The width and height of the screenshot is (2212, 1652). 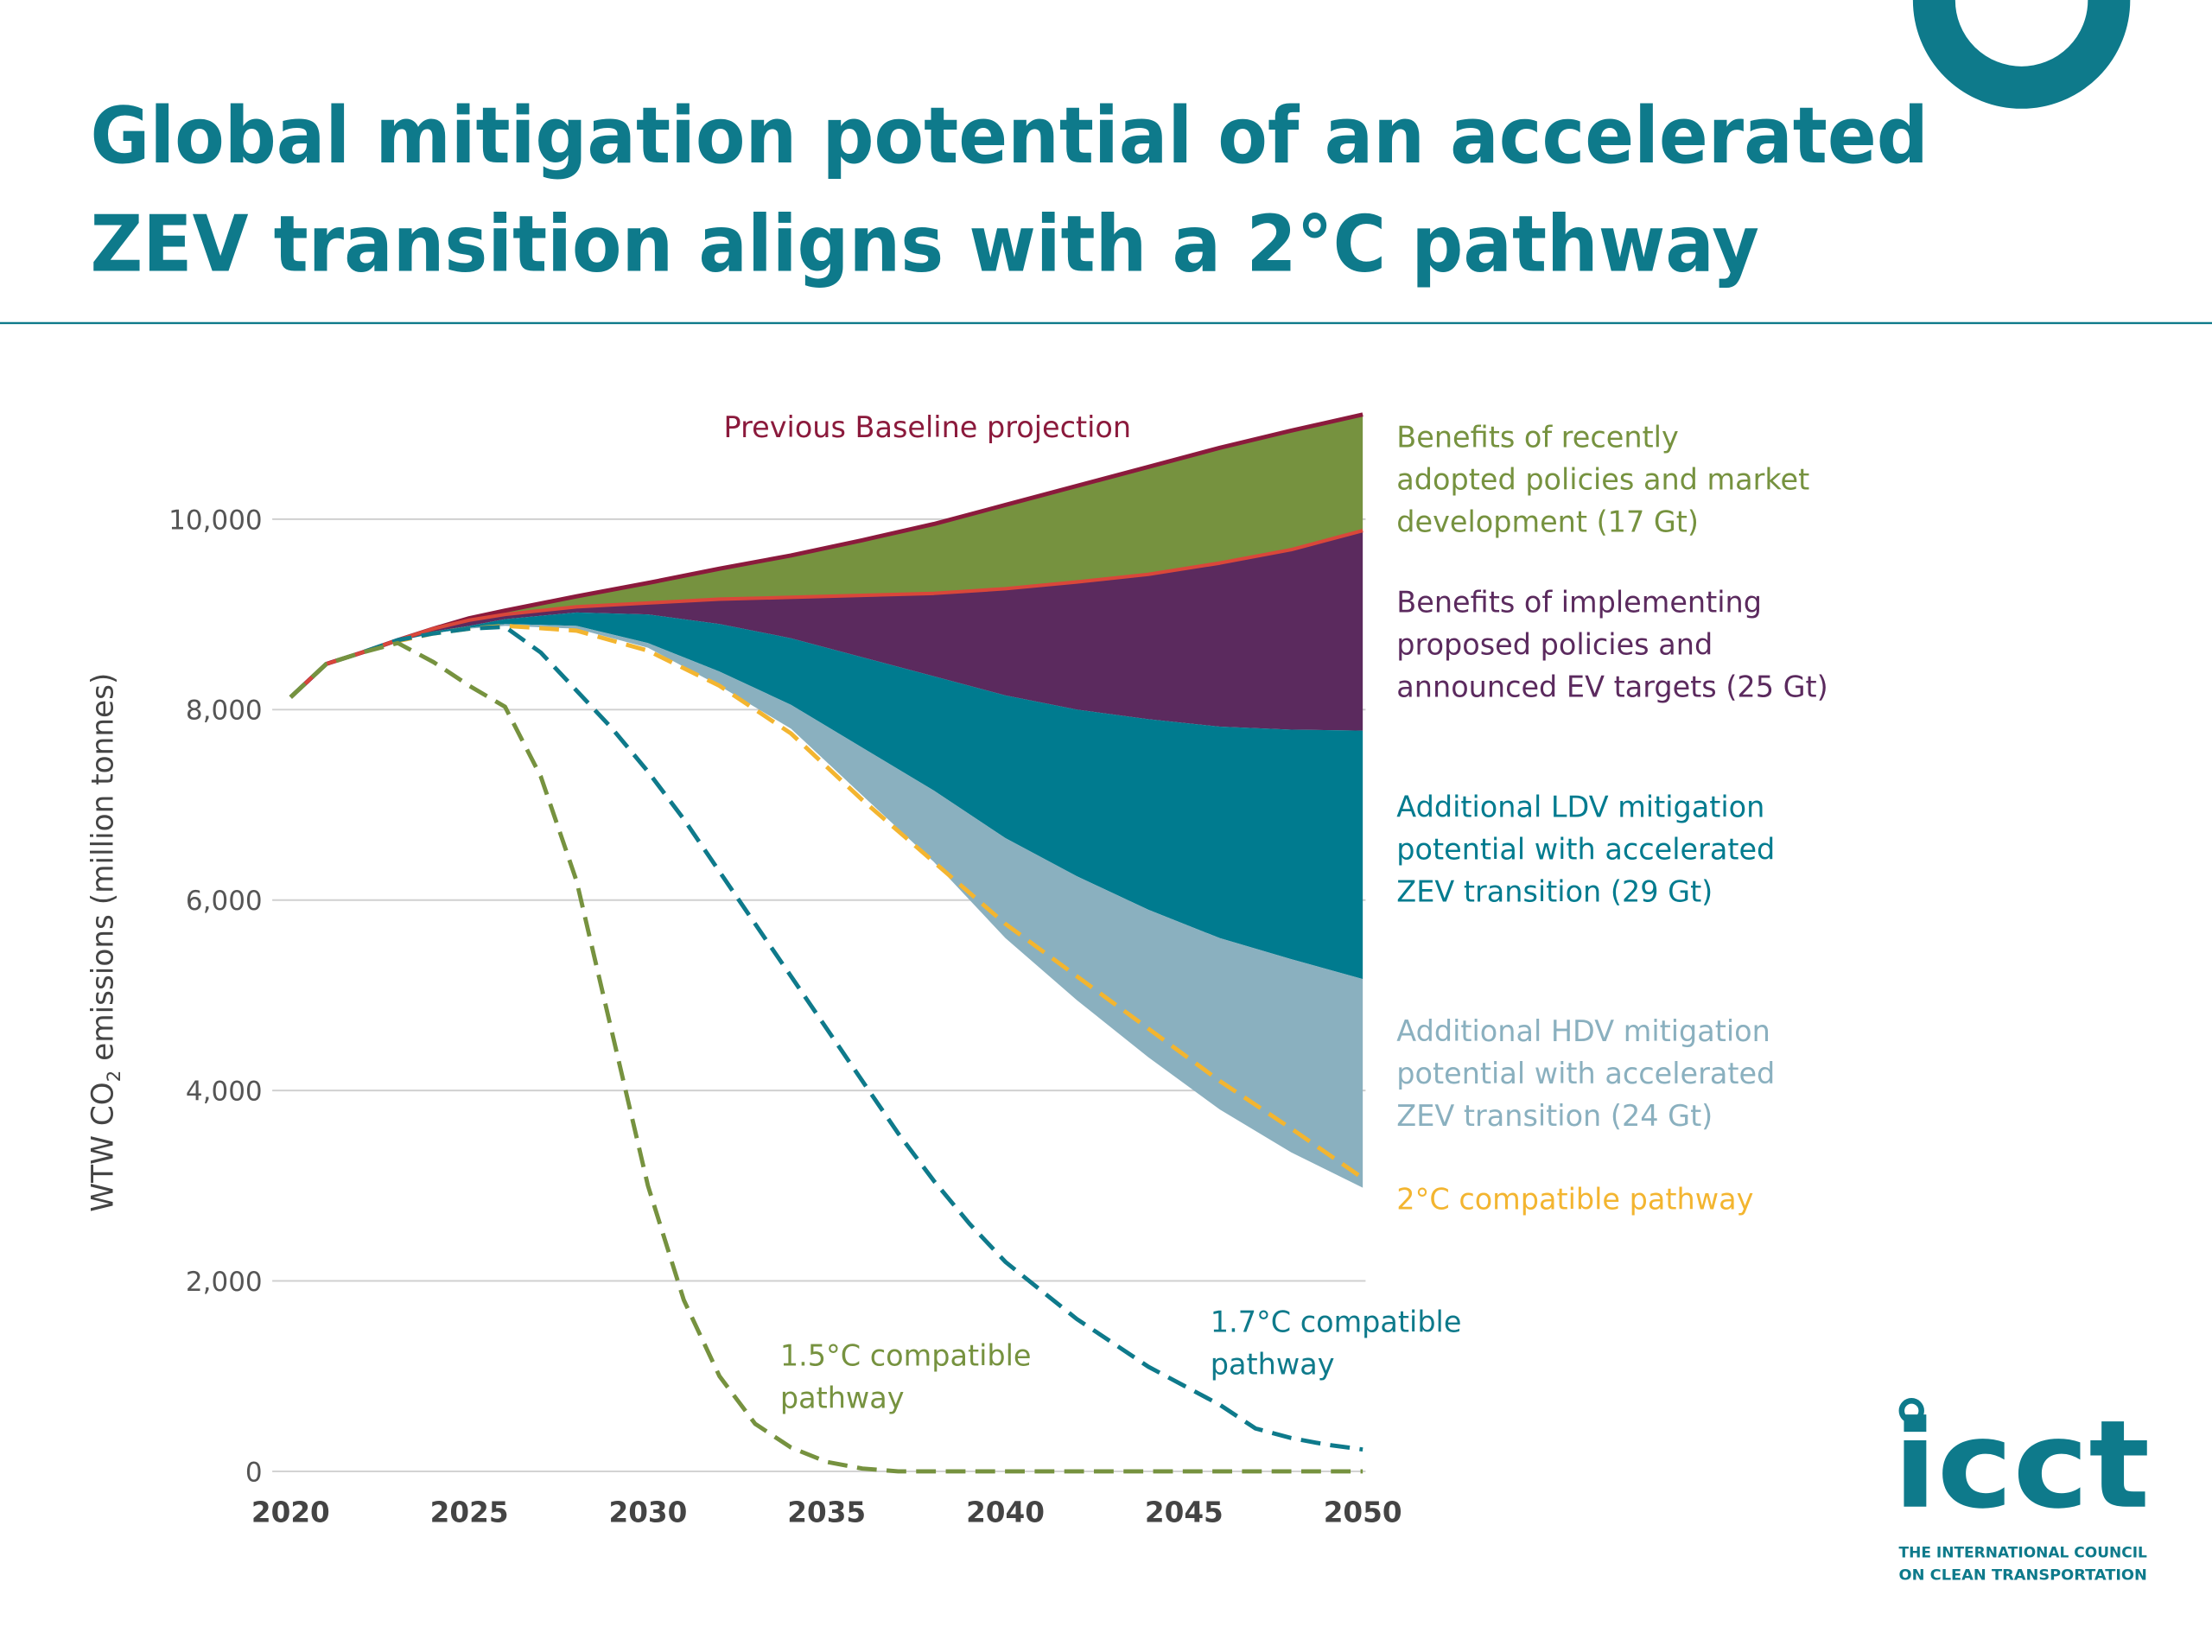 I want to click on y-tick-label: 8,000, so click(x=224, y=711).